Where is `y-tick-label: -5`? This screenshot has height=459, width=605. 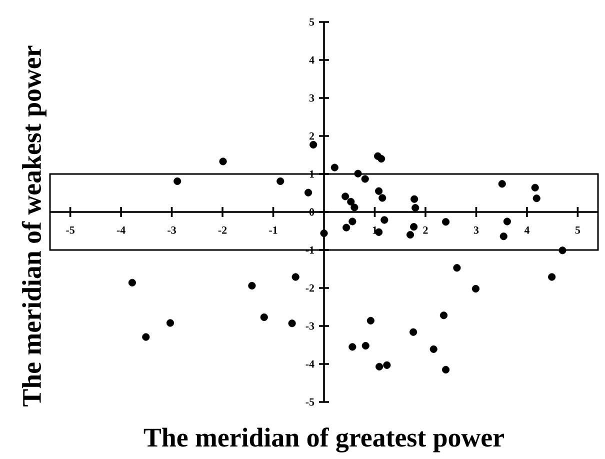 y-tick-label: -5 is located at coordinates (310, 402).